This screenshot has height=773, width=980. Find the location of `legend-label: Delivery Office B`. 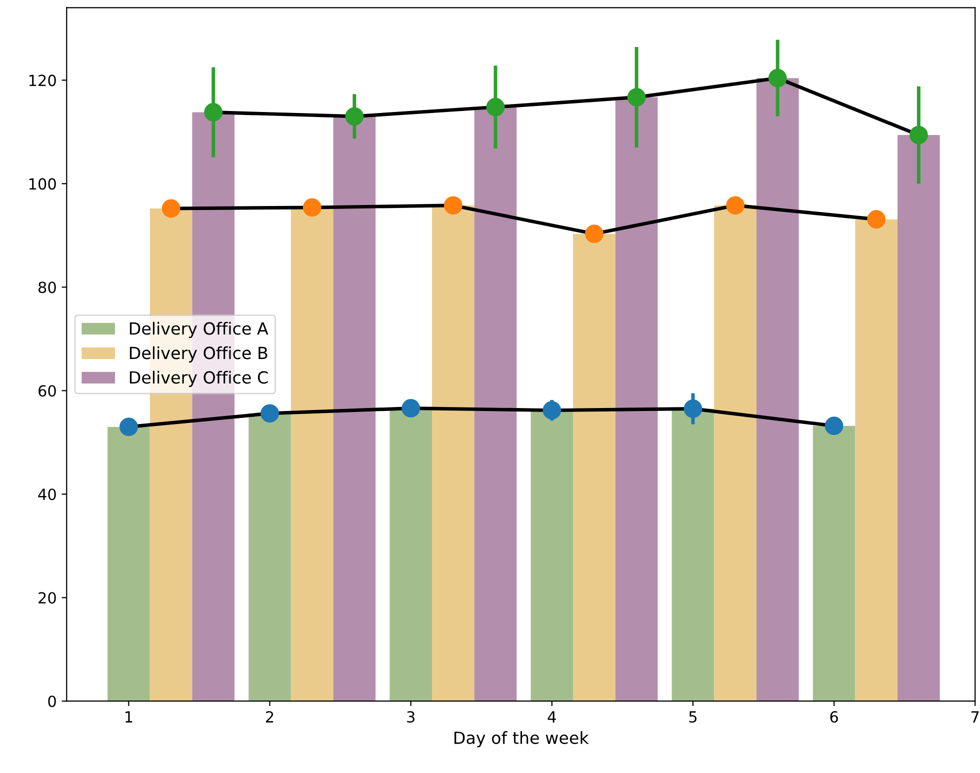

legend-label: Delivery Office B is located at coordinates (199, 354).